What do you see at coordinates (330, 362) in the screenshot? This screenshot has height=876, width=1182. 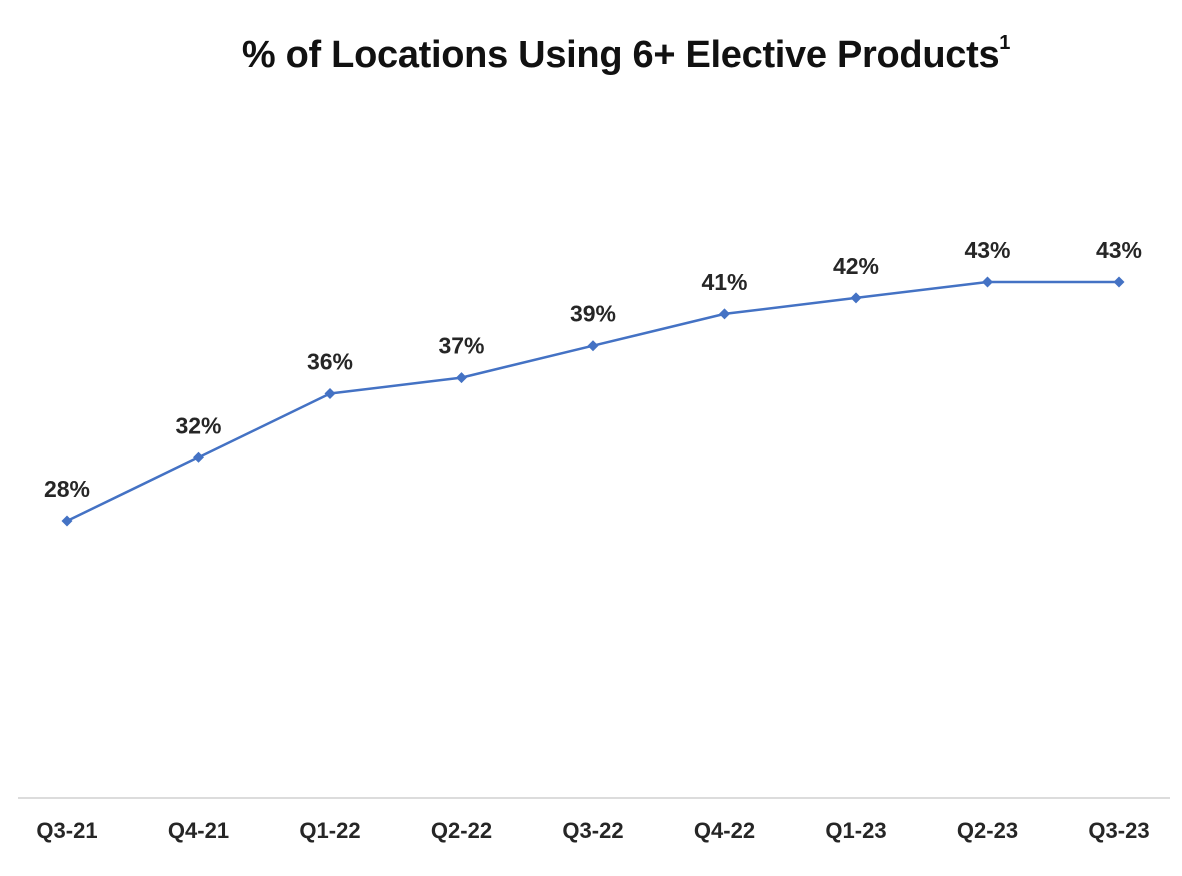 I see `data-label-q1-22: 36%` at bounding box center [330, 362].